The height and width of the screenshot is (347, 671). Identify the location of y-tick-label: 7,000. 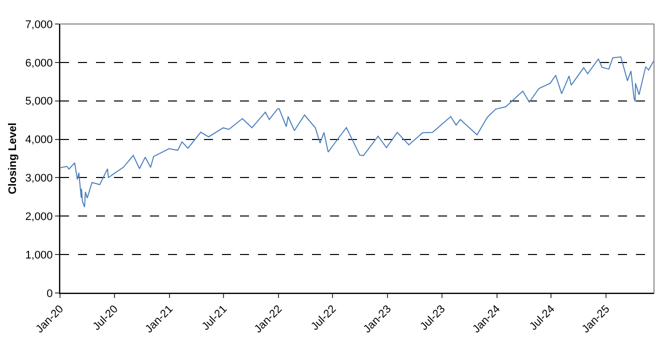
(39, 24).